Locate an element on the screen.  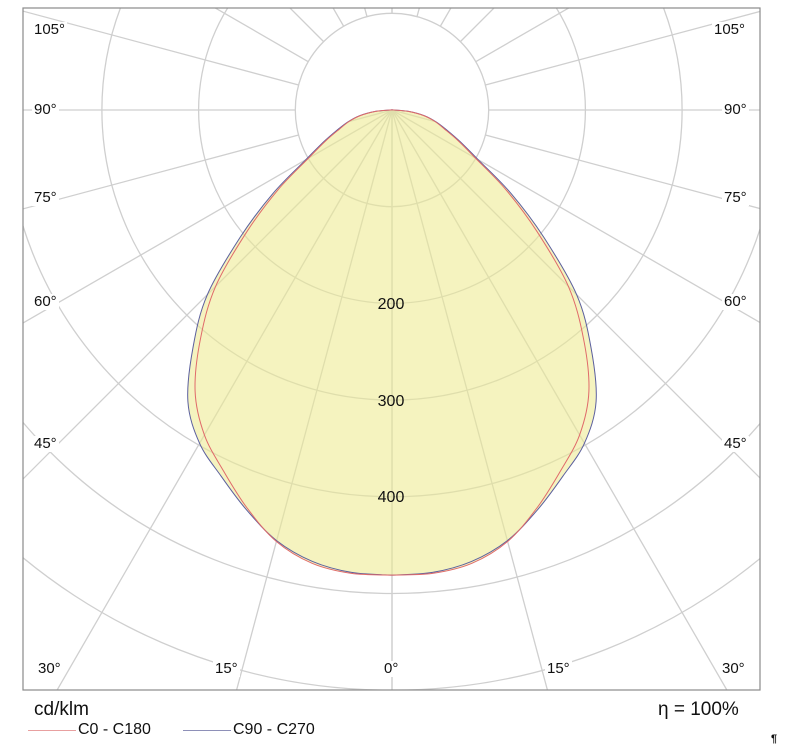
legend-line-blue is located at coordinates (207, 730).